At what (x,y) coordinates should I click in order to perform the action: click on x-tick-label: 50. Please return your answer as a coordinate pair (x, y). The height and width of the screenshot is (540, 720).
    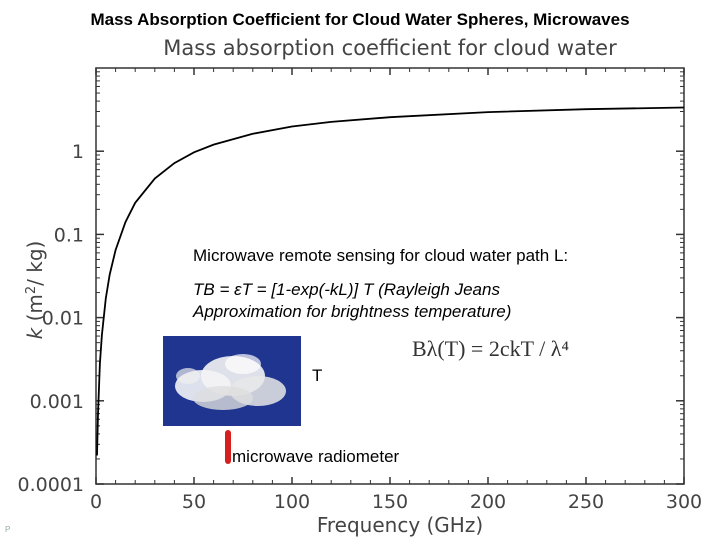
    Looking at the image, I should click on (194, 502).